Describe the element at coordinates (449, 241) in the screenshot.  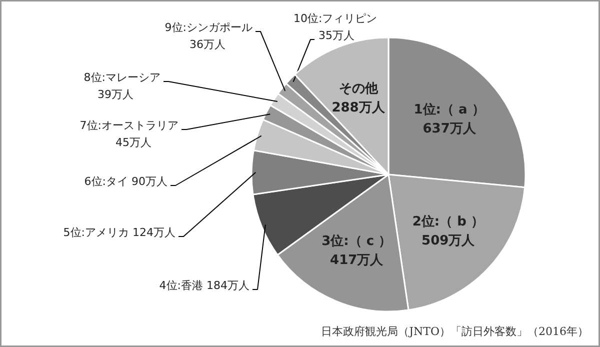
I see `data-label: 509万人` at that location.